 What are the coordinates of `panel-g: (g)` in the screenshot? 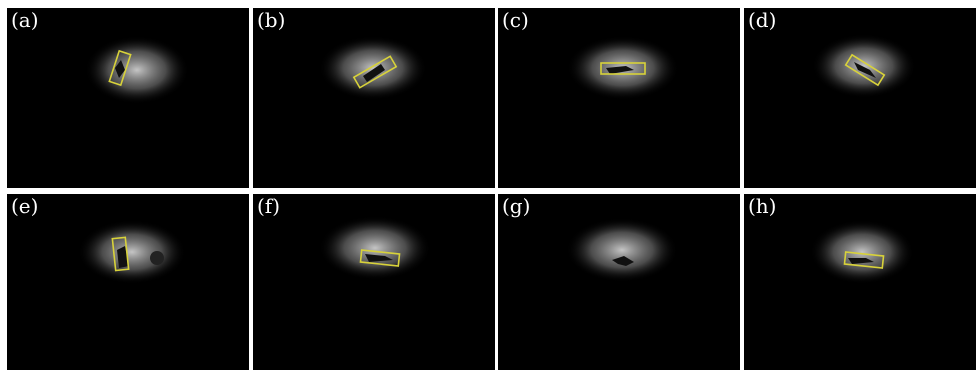 It's located at (619, 282).